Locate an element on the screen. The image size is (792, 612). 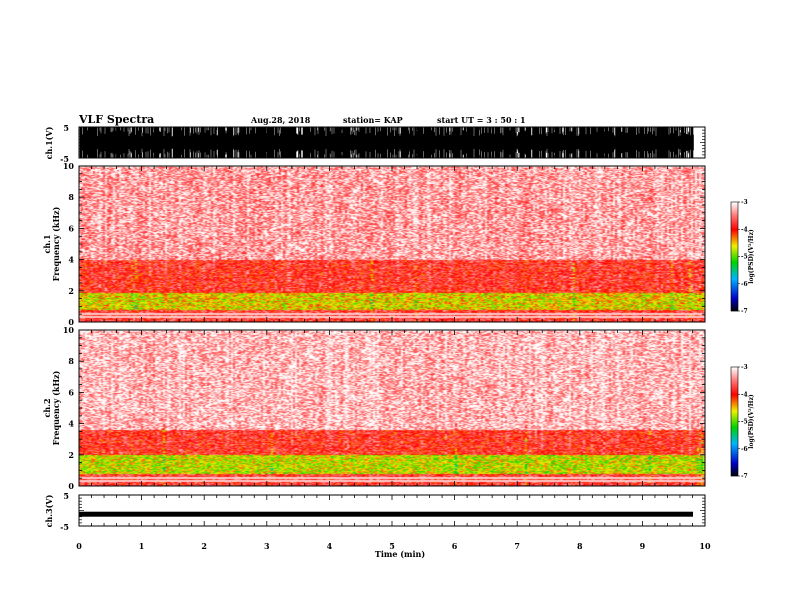
ch1-colorbar: -3 -4 -5 -6 -7 log(PSD)(V²/Hz) is located at coordinates (742, 257).